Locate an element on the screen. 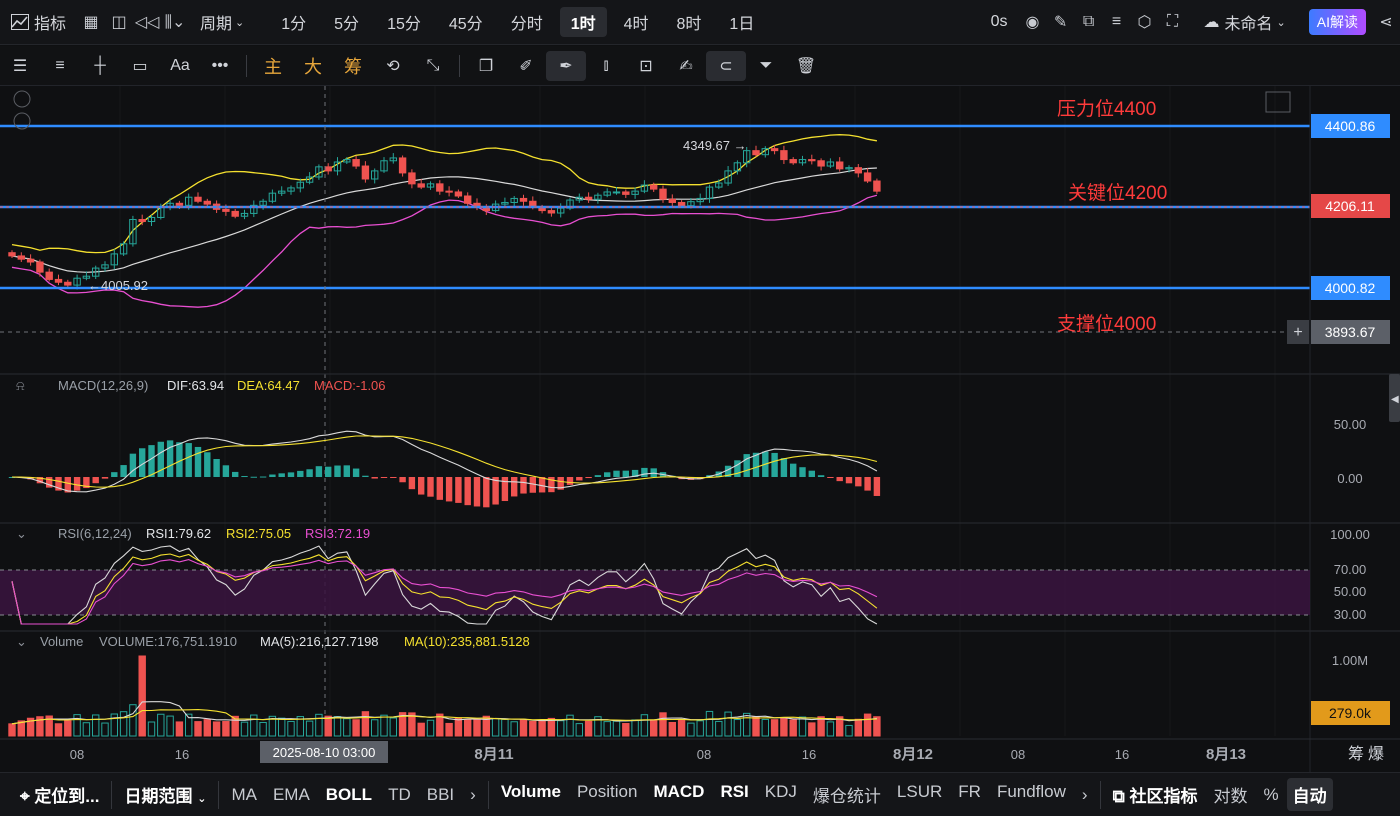 This screenshot has width=1400, height=816. side-panel-handle is located at coordinates (1394, 398).